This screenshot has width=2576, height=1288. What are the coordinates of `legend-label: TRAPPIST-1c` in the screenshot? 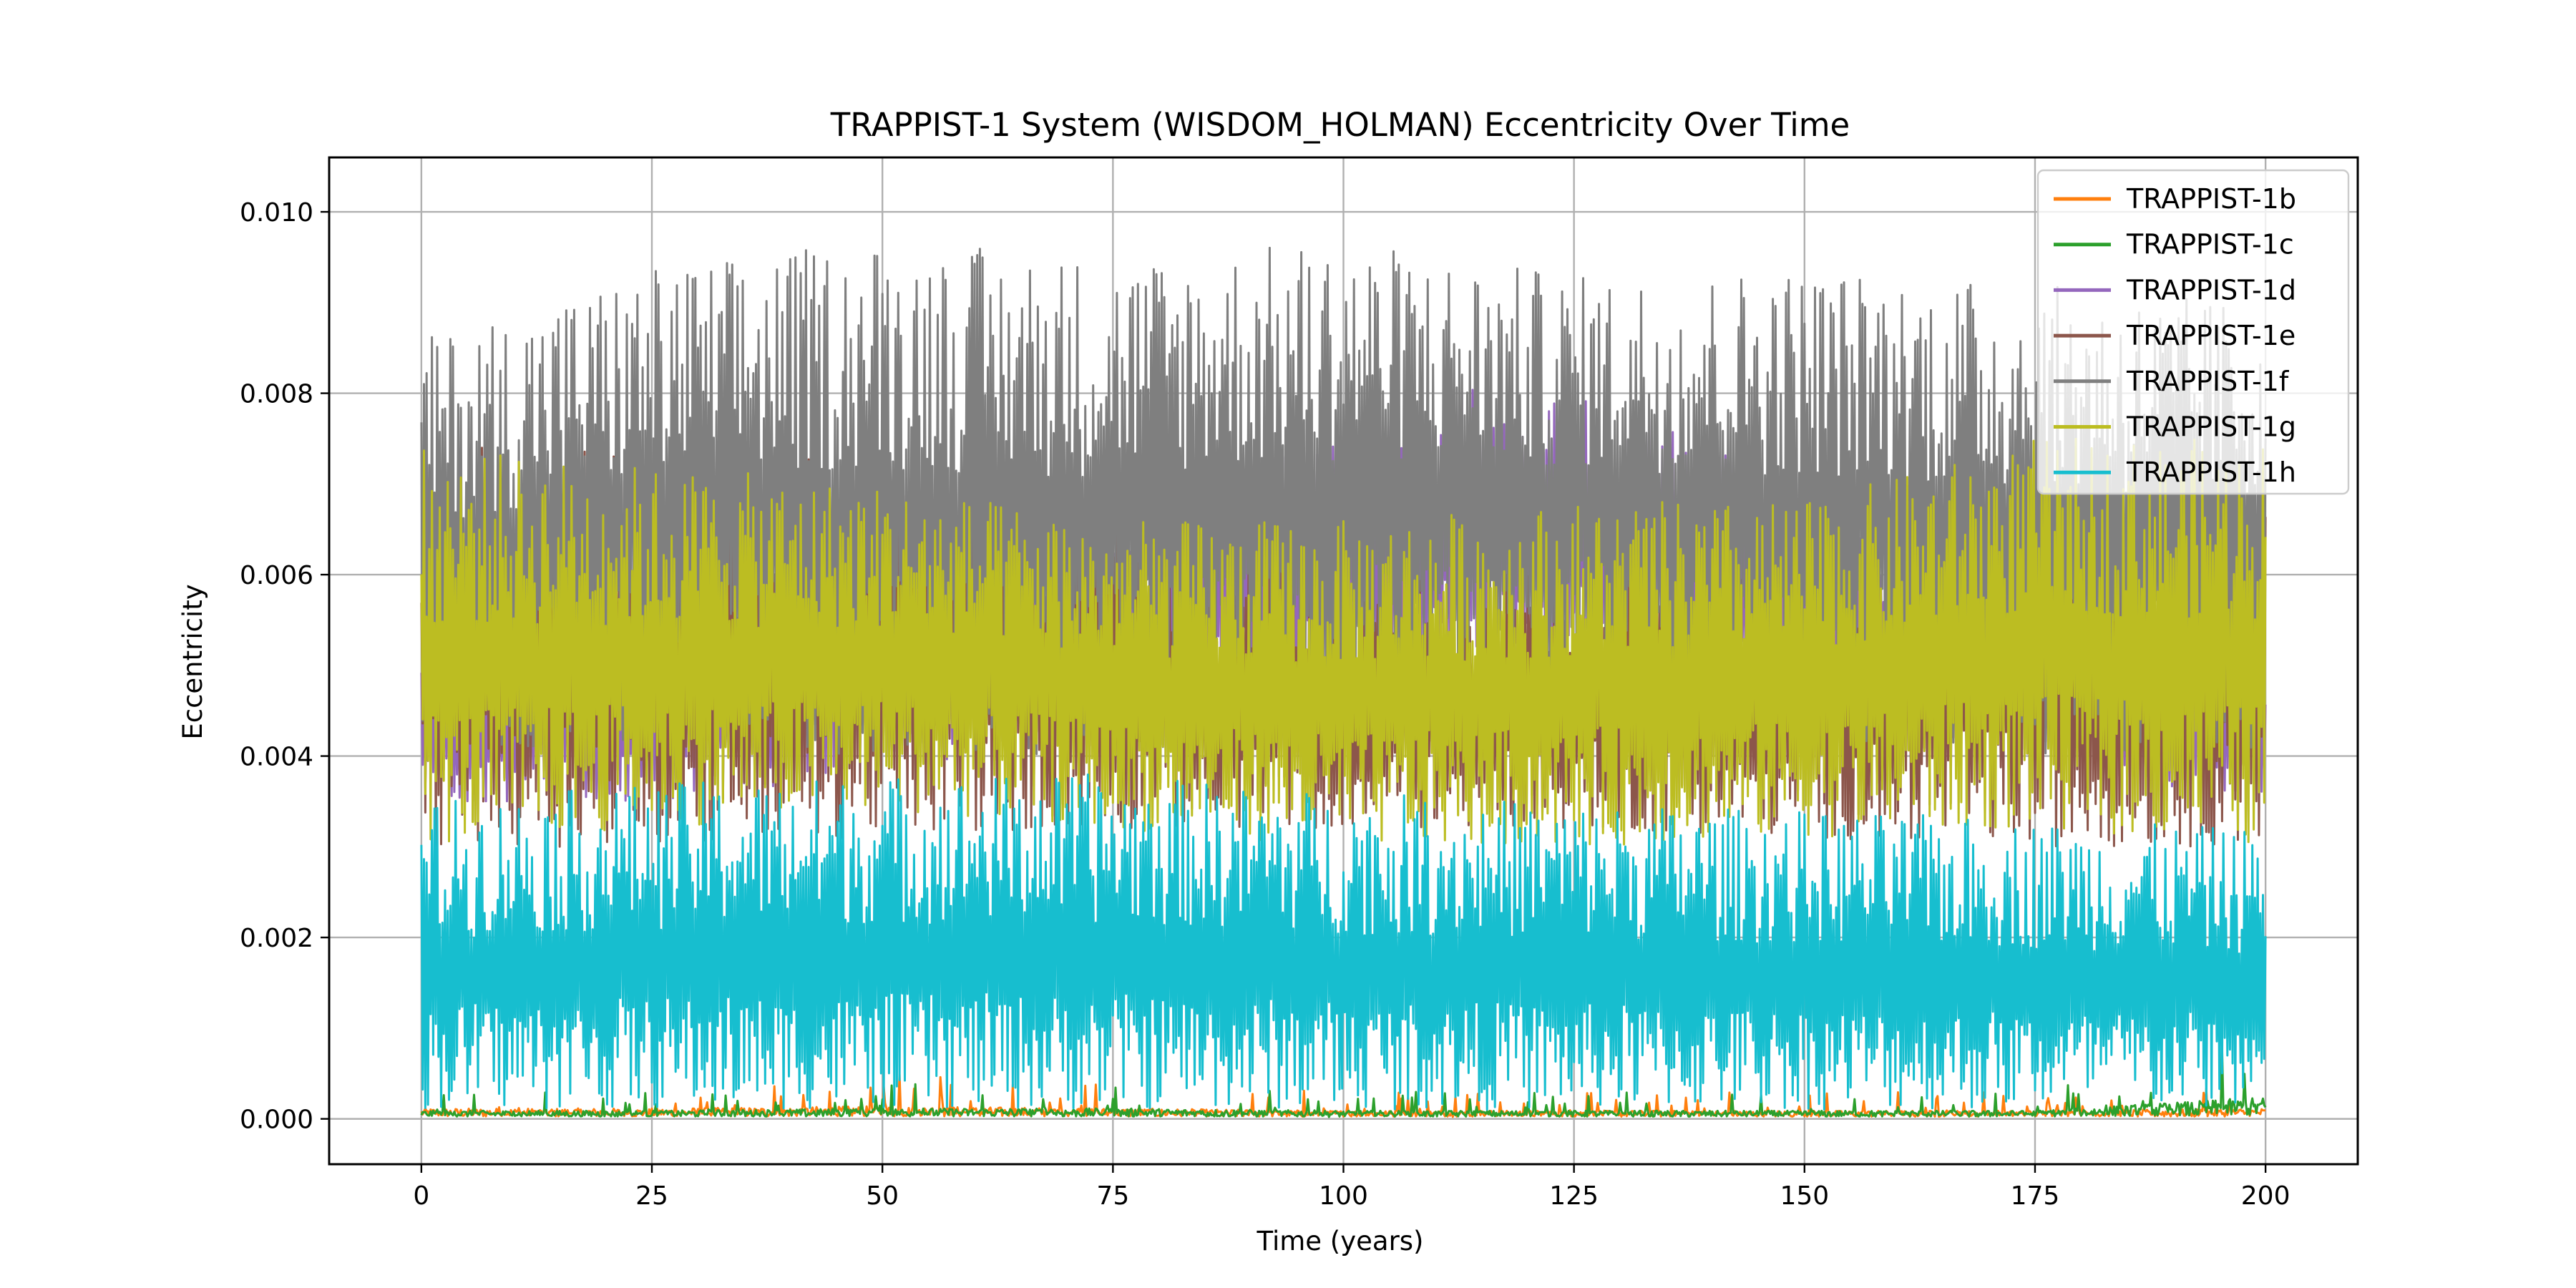 It's located at (2210, 244).